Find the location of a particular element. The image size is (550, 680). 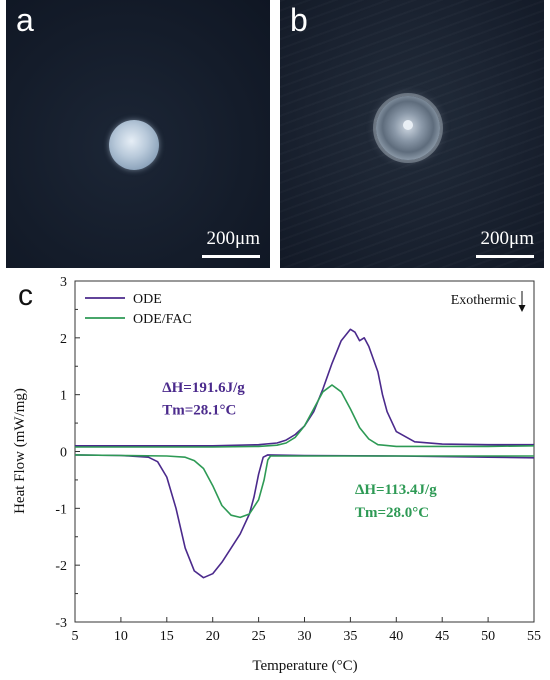

y-tick-label: 3 is located at coordinates (63, 282).